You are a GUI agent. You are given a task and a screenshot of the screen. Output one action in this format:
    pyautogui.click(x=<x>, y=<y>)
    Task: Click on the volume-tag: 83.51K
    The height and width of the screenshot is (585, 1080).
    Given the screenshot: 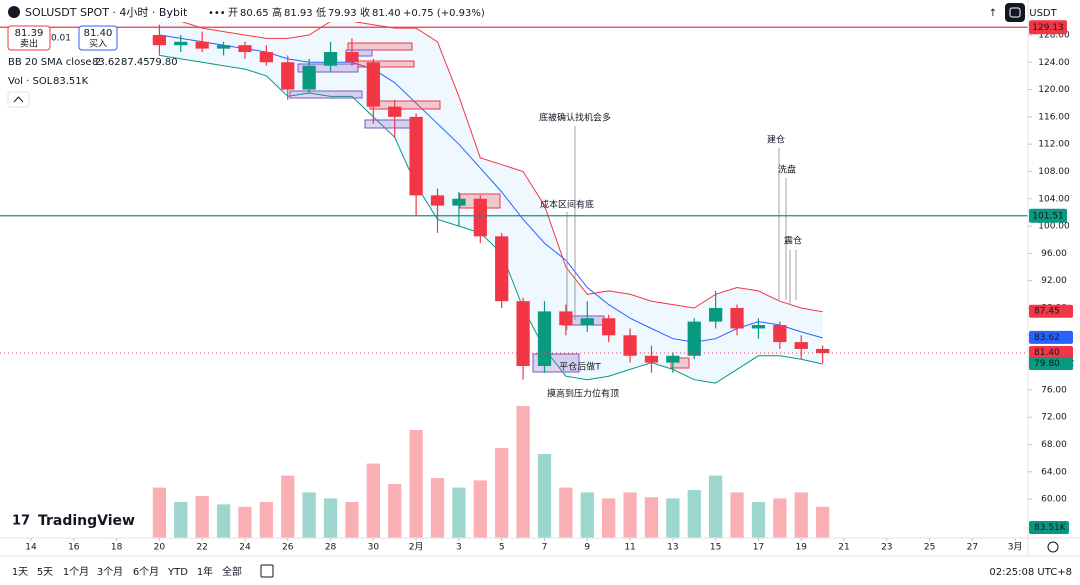 What is the action you would take?
    pyautogui.click(x=1050, y=528)
    